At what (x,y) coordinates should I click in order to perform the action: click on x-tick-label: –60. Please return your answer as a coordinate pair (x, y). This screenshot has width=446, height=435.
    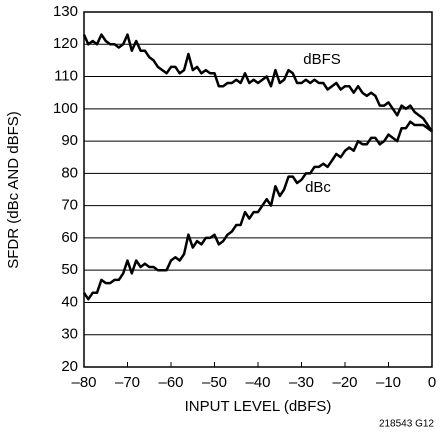
    Looking at the image, I should click on (170, 382).